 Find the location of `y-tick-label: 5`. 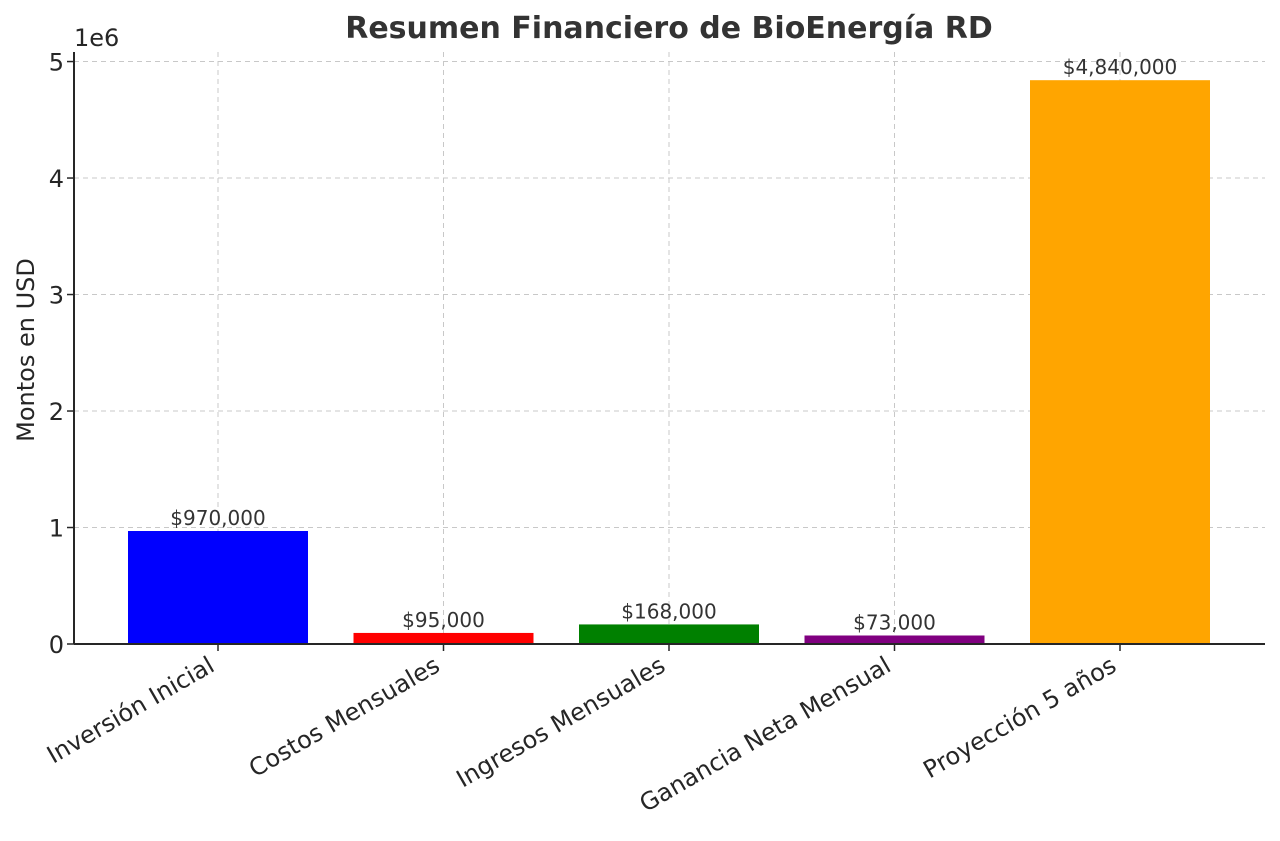

y-tick-label: 5 is located at coordinates (56, 63).